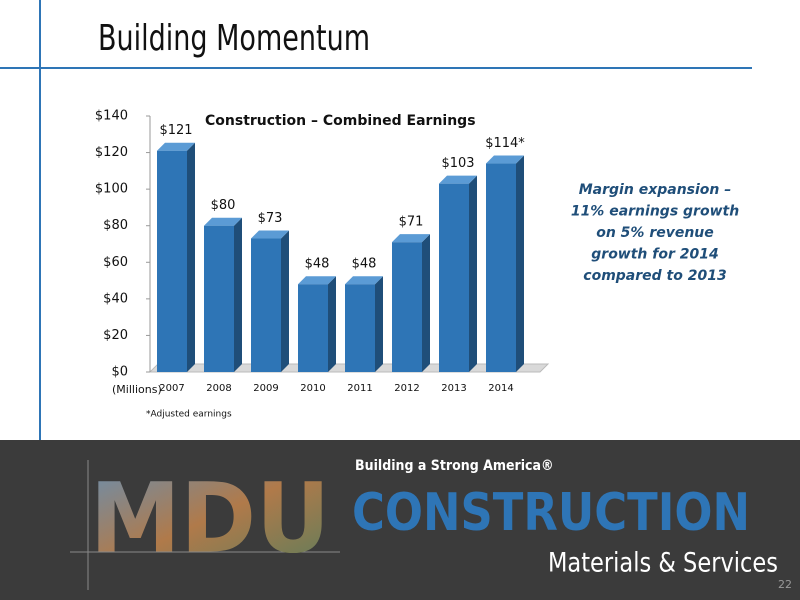  I want to click on y-axis-label: (Millions), so click(137, 389).